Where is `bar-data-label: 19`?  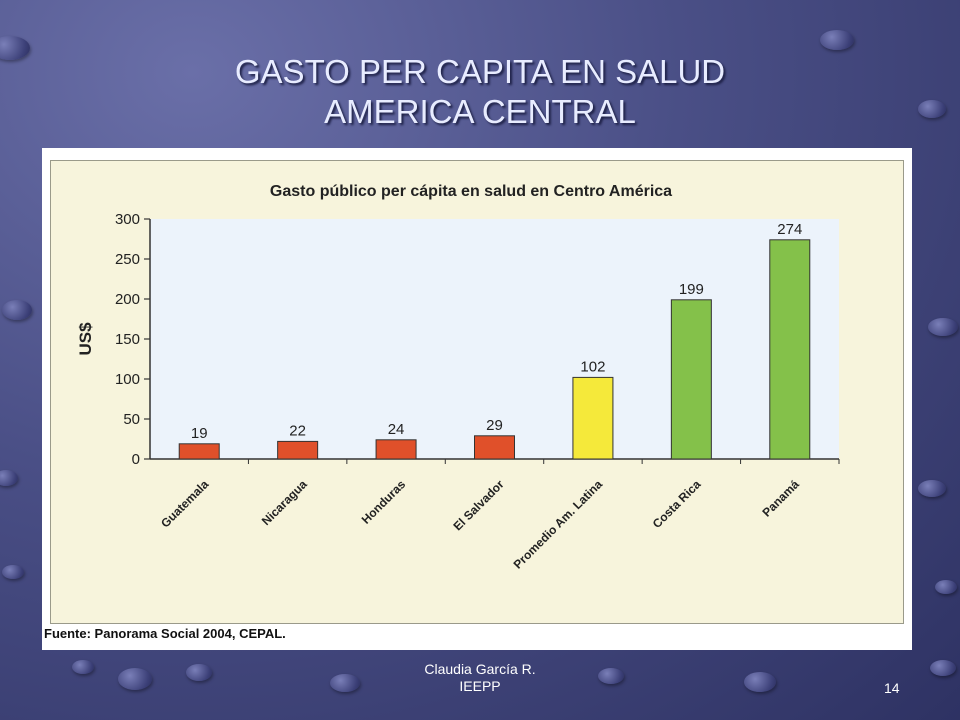
bar-data-label: 19 is located at coordinates (199, 433).